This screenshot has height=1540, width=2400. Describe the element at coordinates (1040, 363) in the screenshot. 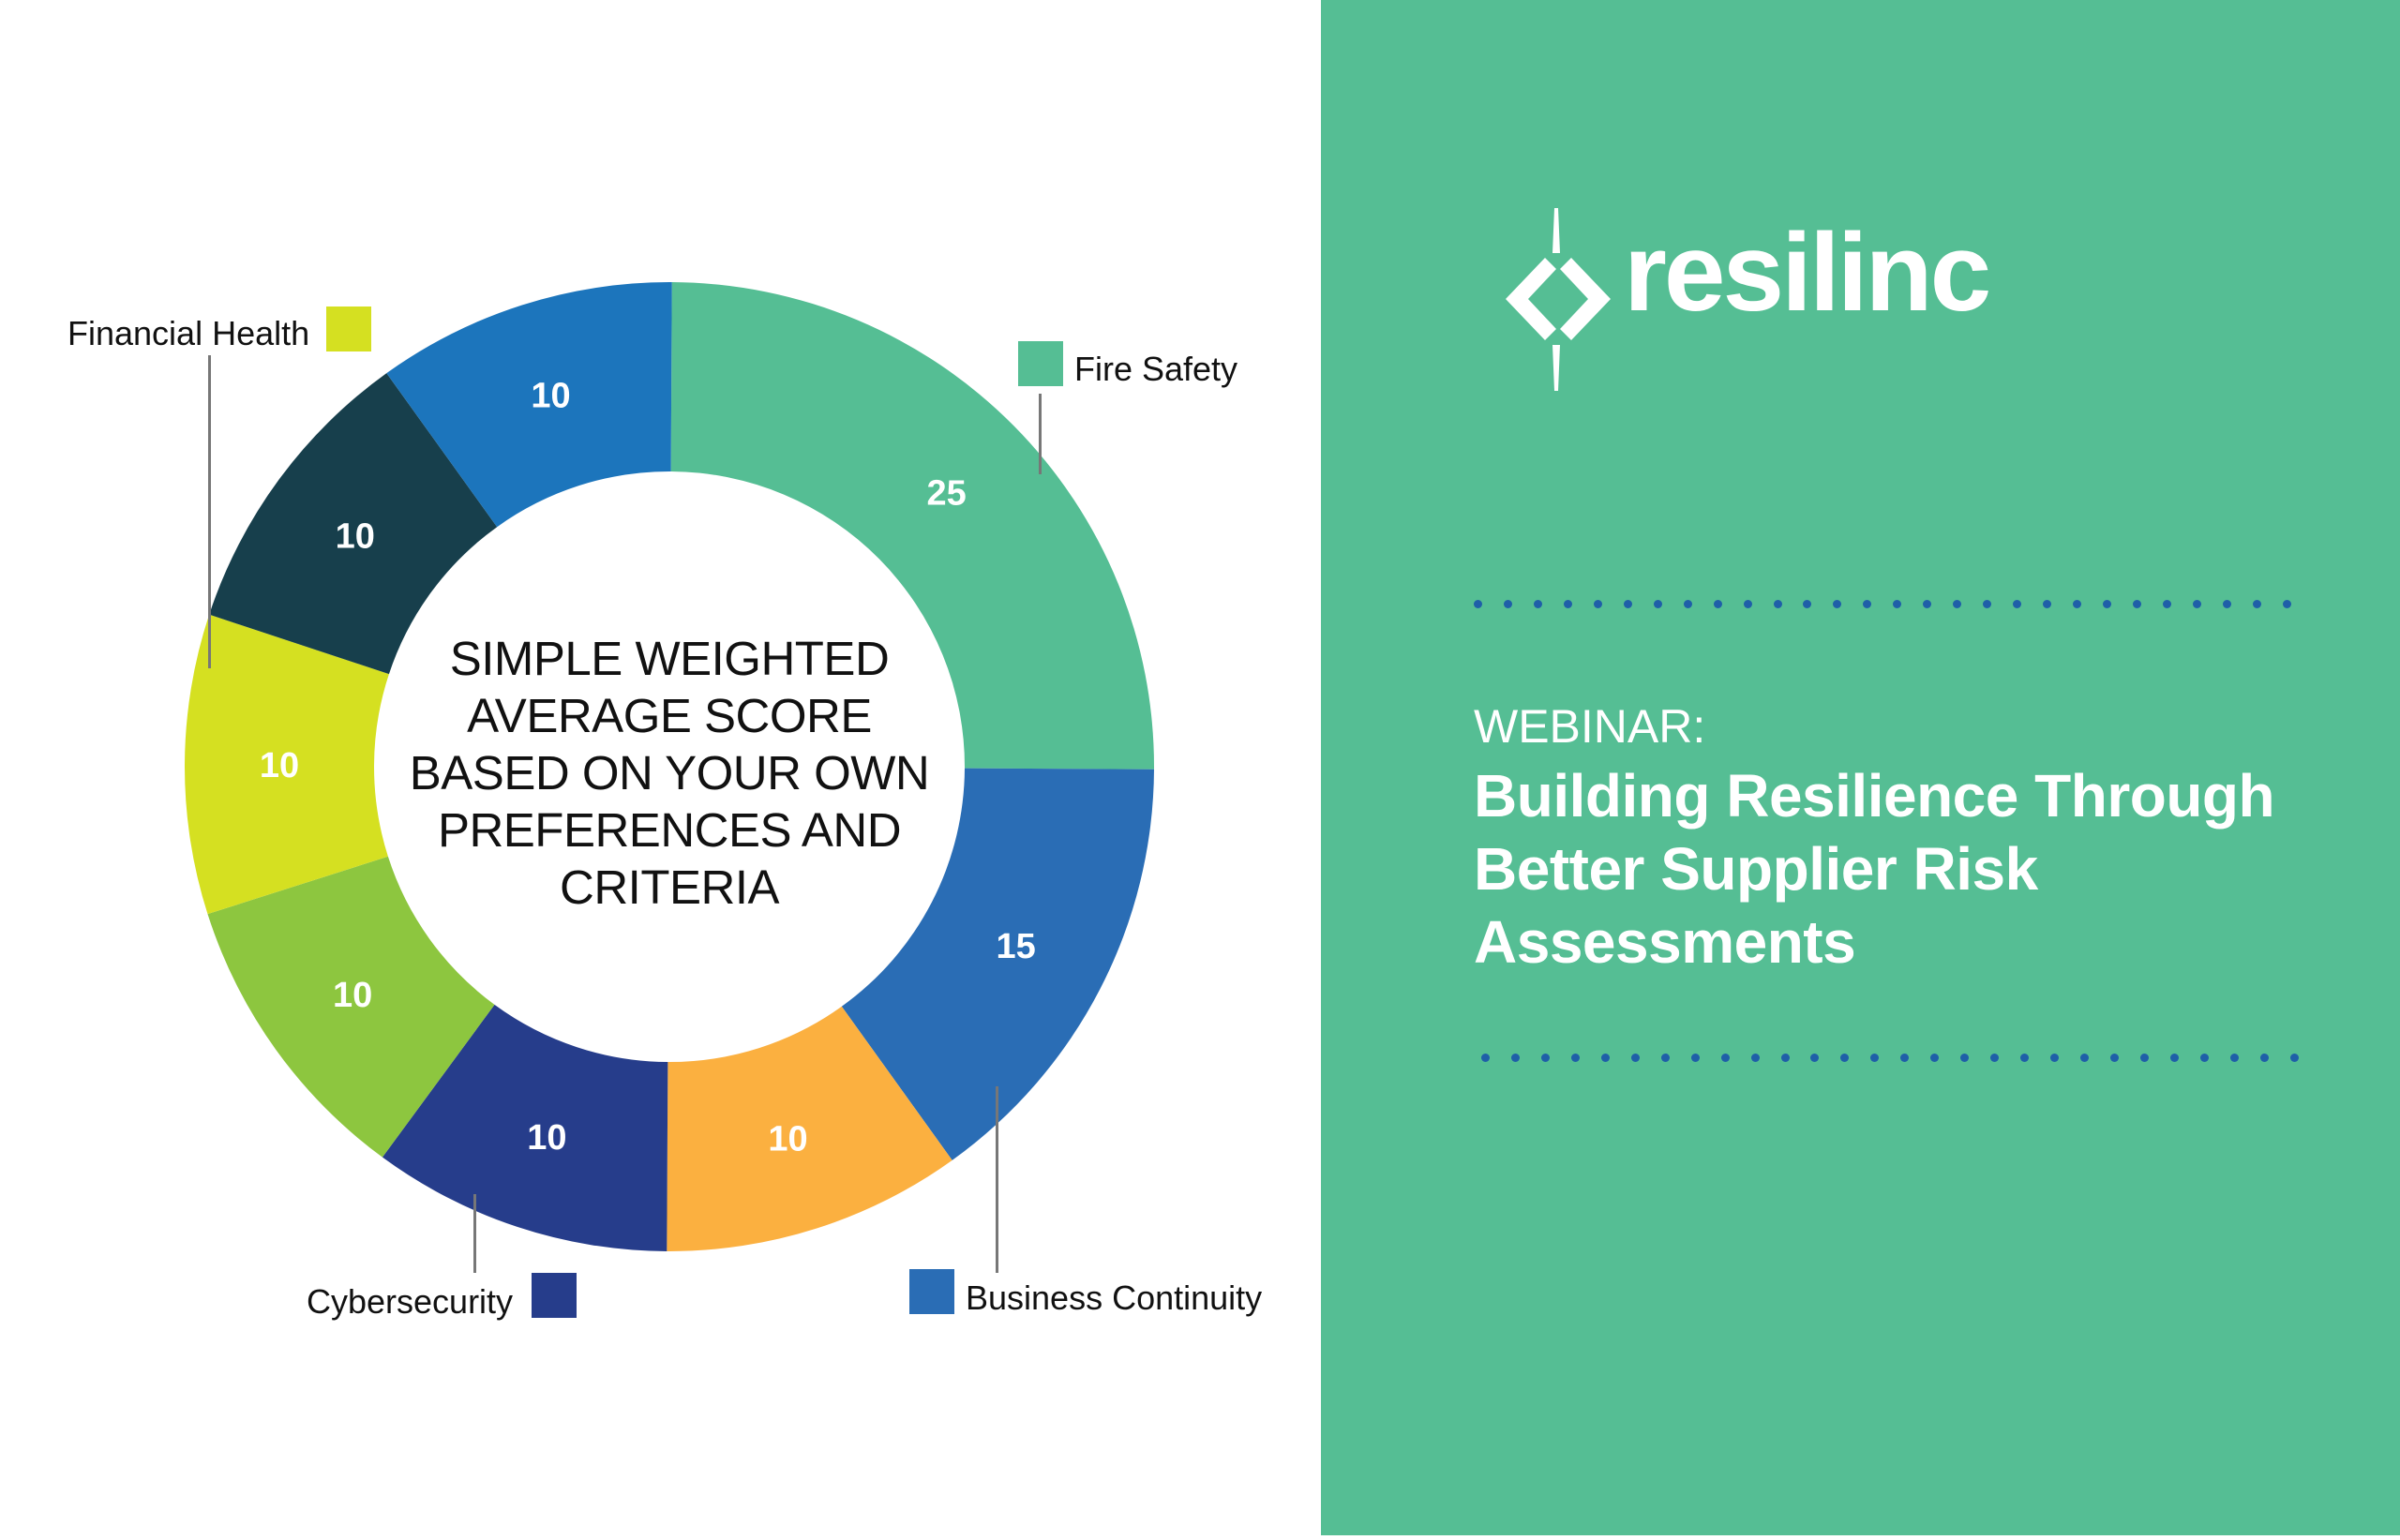

I see `legend-swatch-fire-safety` at that location.